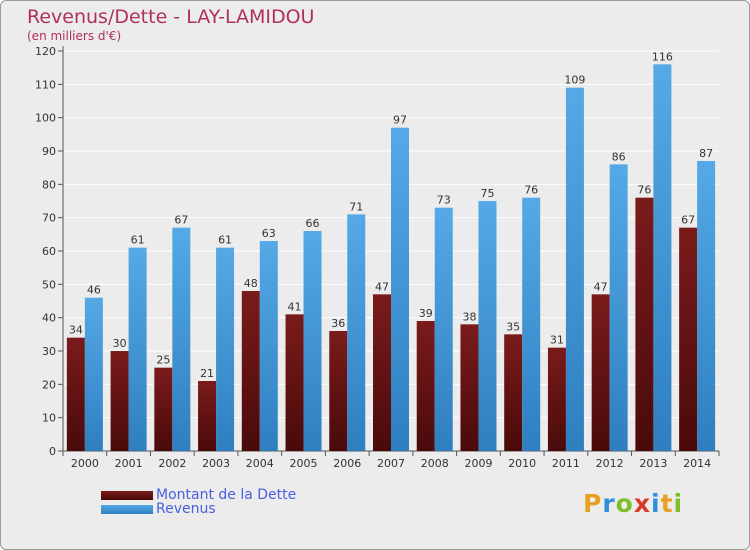 This screenshot has width=750, height=550. Describe the element at coordinates (469, 316) in the screenshot. I see `label-debt-2009: 38` at that location.